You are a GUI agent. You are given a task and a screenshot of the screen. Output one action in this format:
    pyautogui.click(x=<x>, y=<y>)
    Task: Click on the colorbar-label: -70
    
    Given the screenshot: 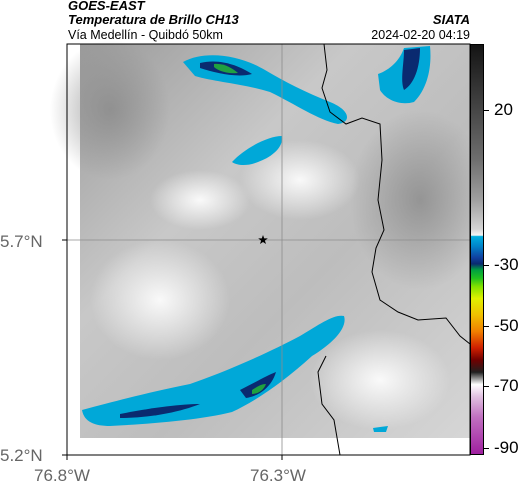 What is the action you would take?
    pyautogui.click(x=506, y=385)
    